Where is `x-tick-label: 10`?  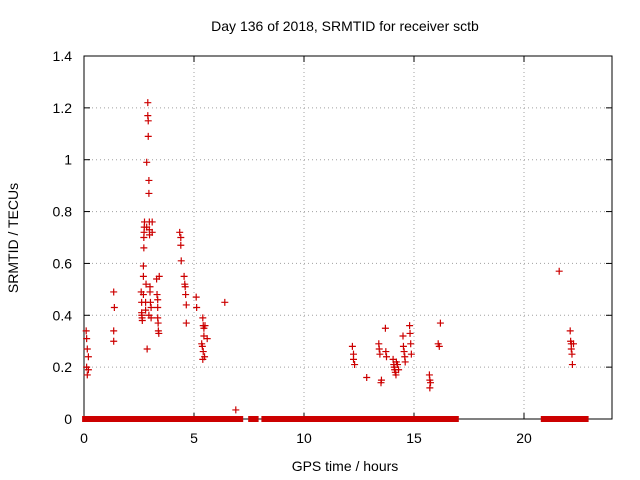
x-tick-label: 10 is located at coordinates (304, 438).